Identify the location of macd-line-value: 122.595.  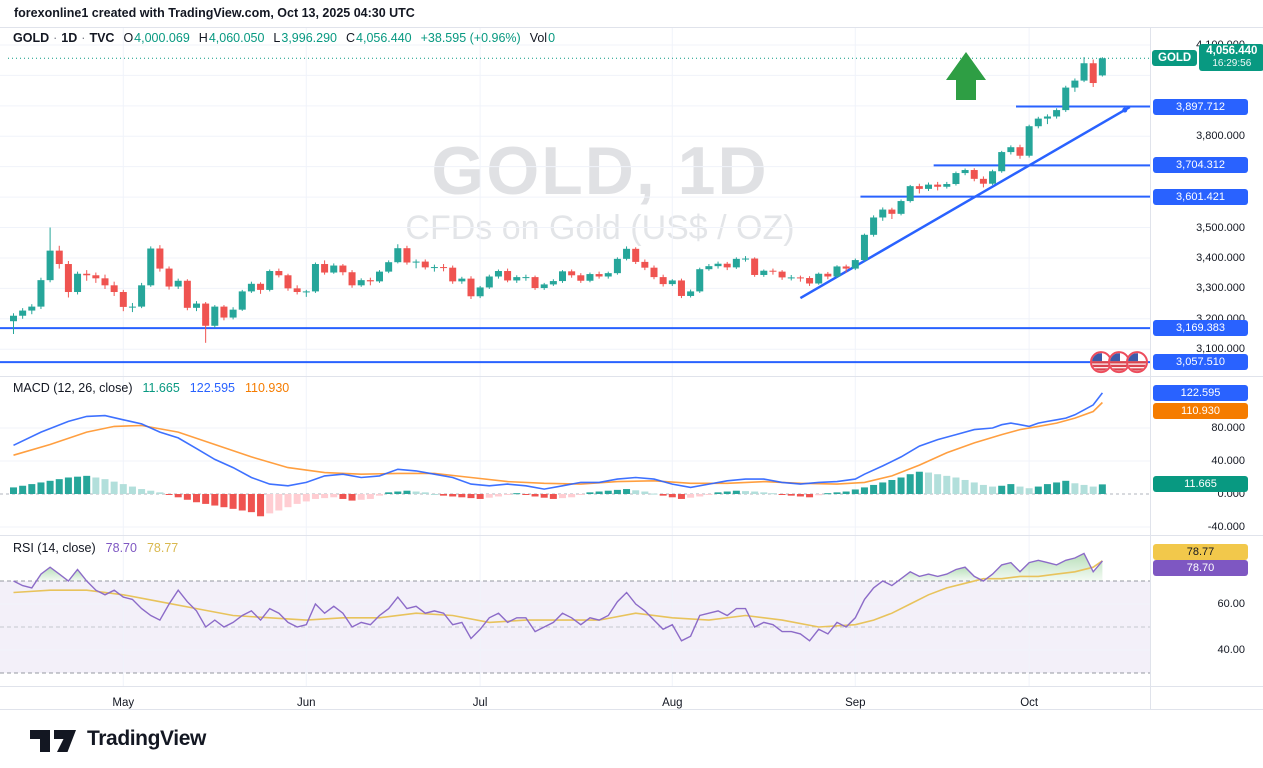
(212, 388).